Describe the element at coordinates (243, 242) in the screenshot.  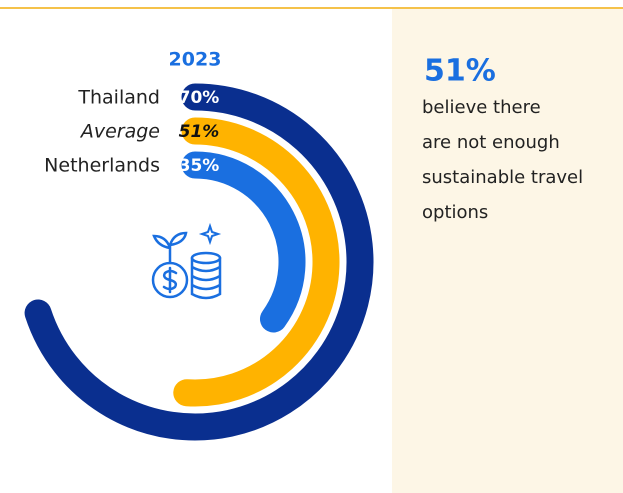
I see `radial-bar` at that location.